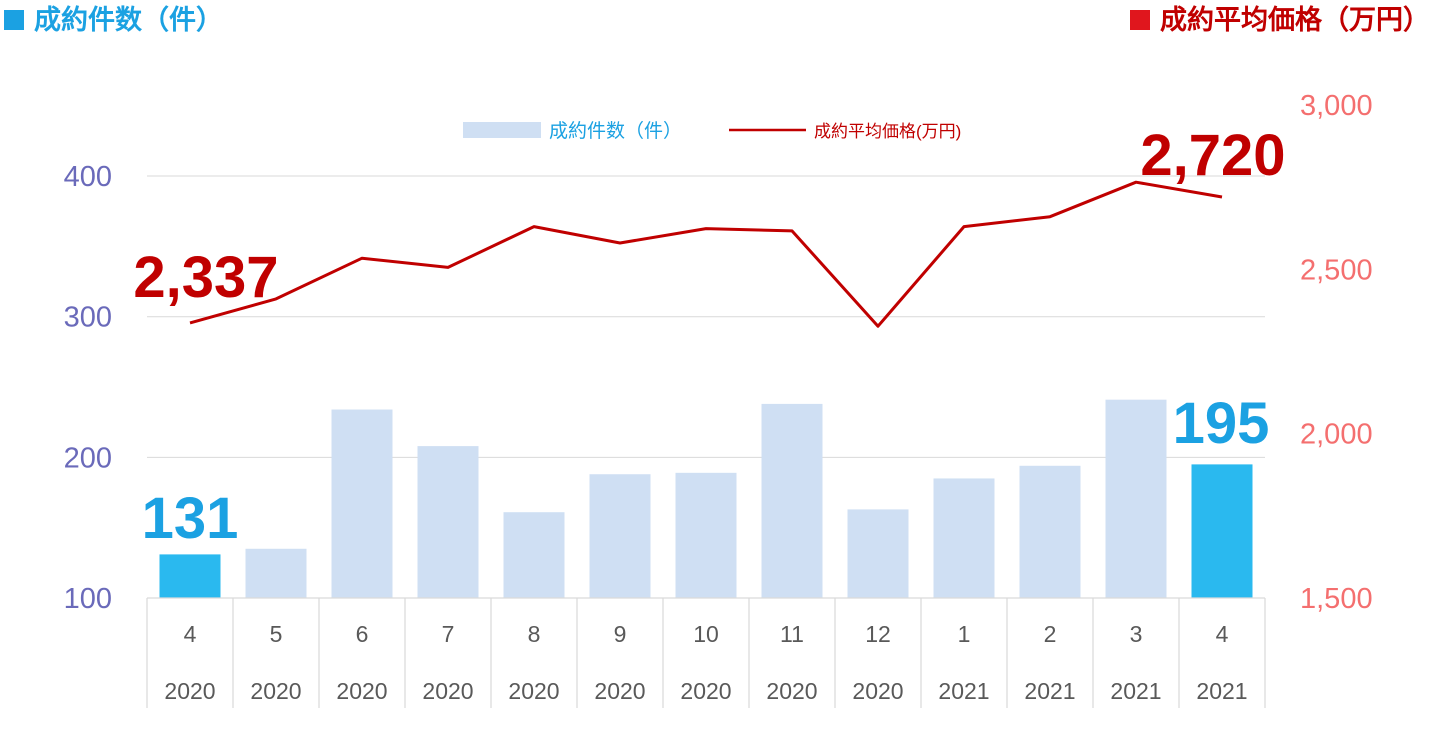  Describe the element at coordinates (502, 130) in the screenshot. I see `legend-bar-swatch` at that location.